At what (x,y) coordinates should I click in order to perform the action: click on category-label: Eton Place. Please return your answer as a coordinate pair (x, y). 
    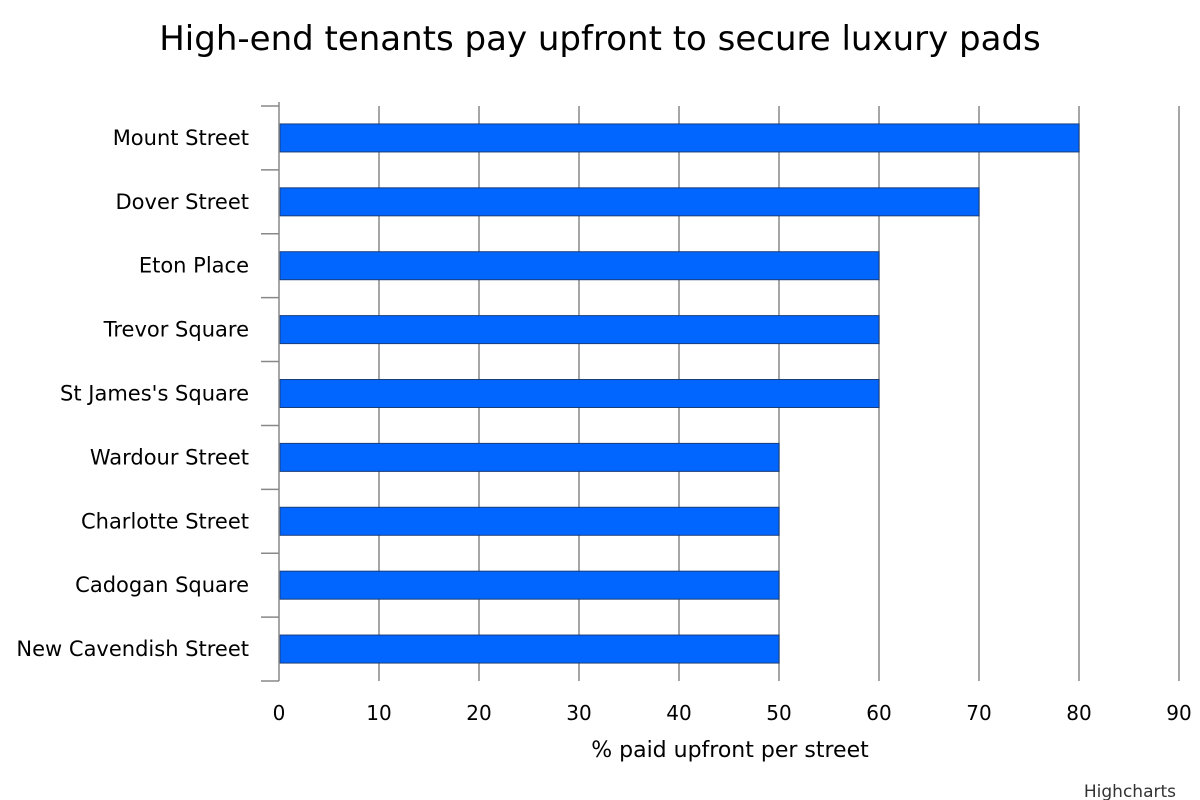
    Looking at the image, I should click on (194, 266).